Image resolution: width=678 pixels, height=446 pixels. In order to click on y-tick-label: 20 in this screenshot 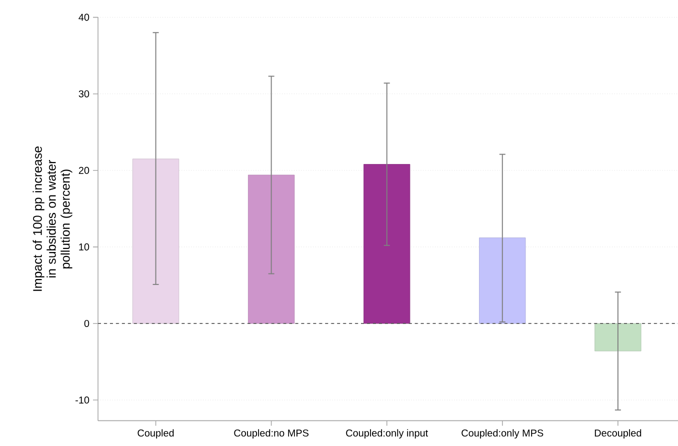, I will do `click(84, 170)`.